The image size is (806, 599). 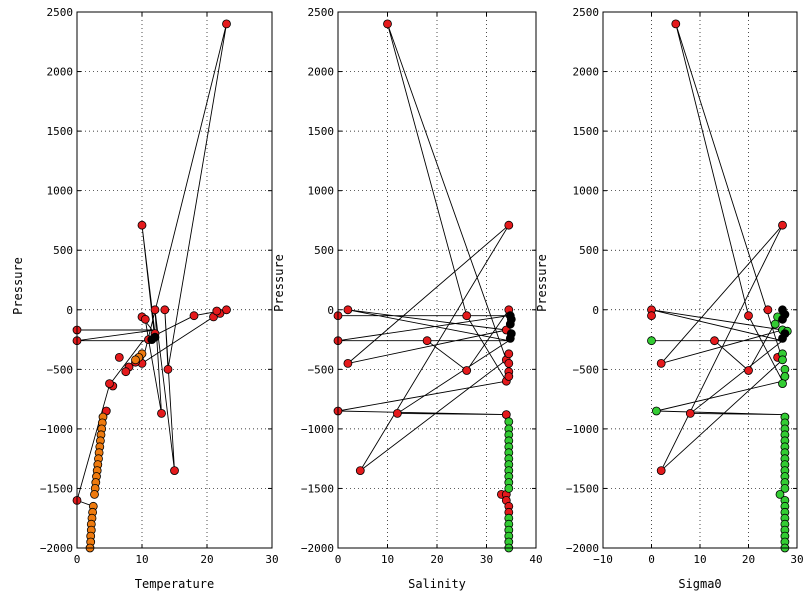 What do you see at coordinates (535, 559) in the screenshot?
I see `x-tick-label: 40` at bounding box center [535, 559].